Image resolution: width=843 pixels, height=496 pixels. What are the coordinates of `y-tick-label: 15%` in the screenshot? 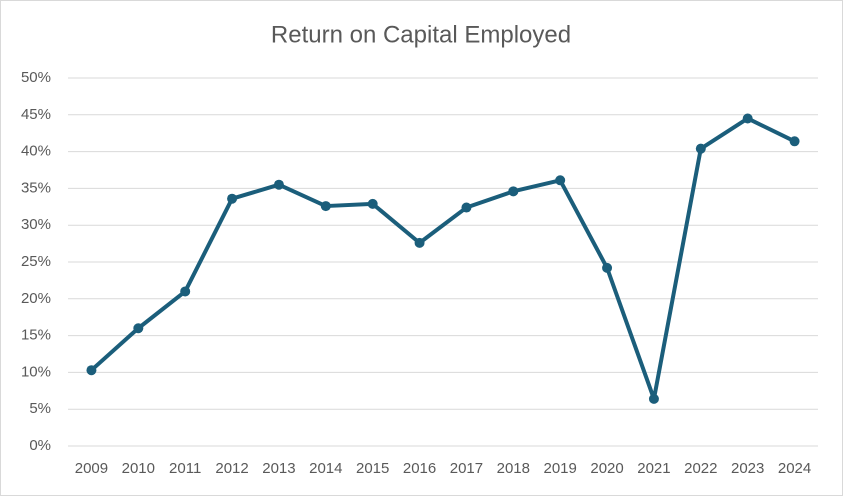 It's located at (36, 335).